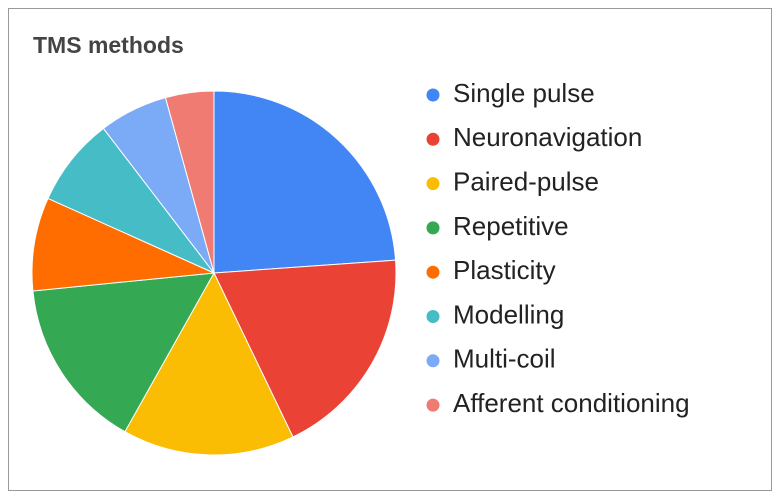 This screenshot has width=781, height=499. What do you see at coordinates (511, 226) in the screenshot?
I see `legend-label: Repetitive` at bounding box center [511, 226].